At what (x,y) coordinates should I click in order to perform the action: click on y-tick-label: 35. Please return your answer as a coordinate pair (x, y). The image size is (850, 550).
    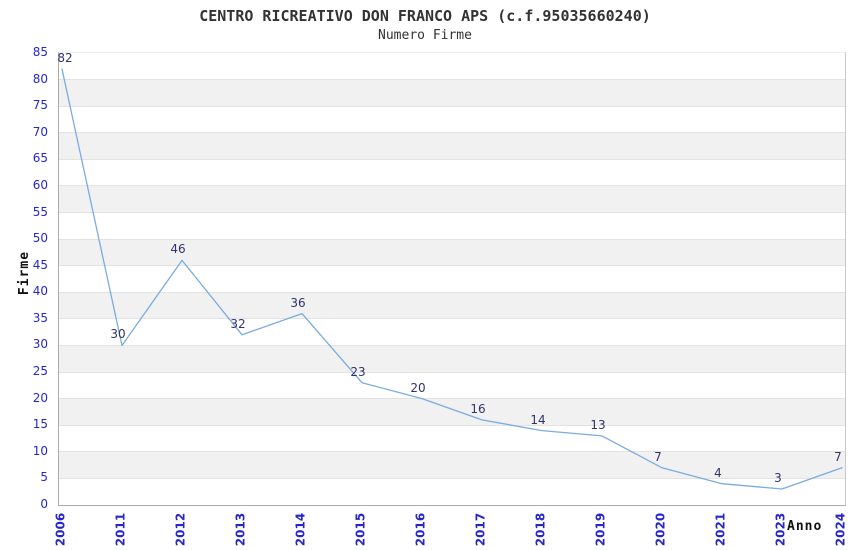
    Looking at the image, I should click on (40, 317).